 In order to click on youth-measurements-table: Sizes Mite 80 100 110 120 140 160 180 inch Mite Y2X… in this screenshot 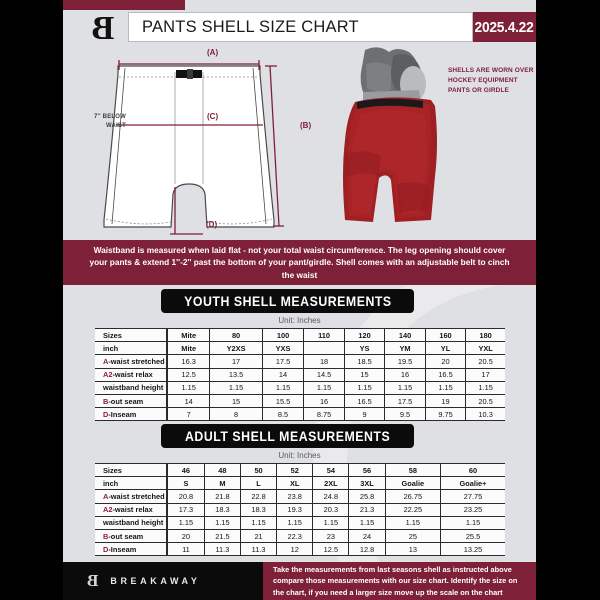, I will do `click(300, 374)`.